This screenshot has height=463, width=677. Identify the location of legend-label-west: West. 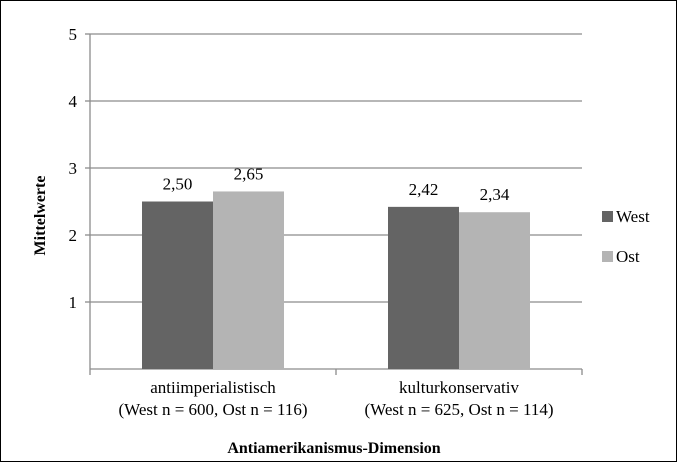
(633, 216).